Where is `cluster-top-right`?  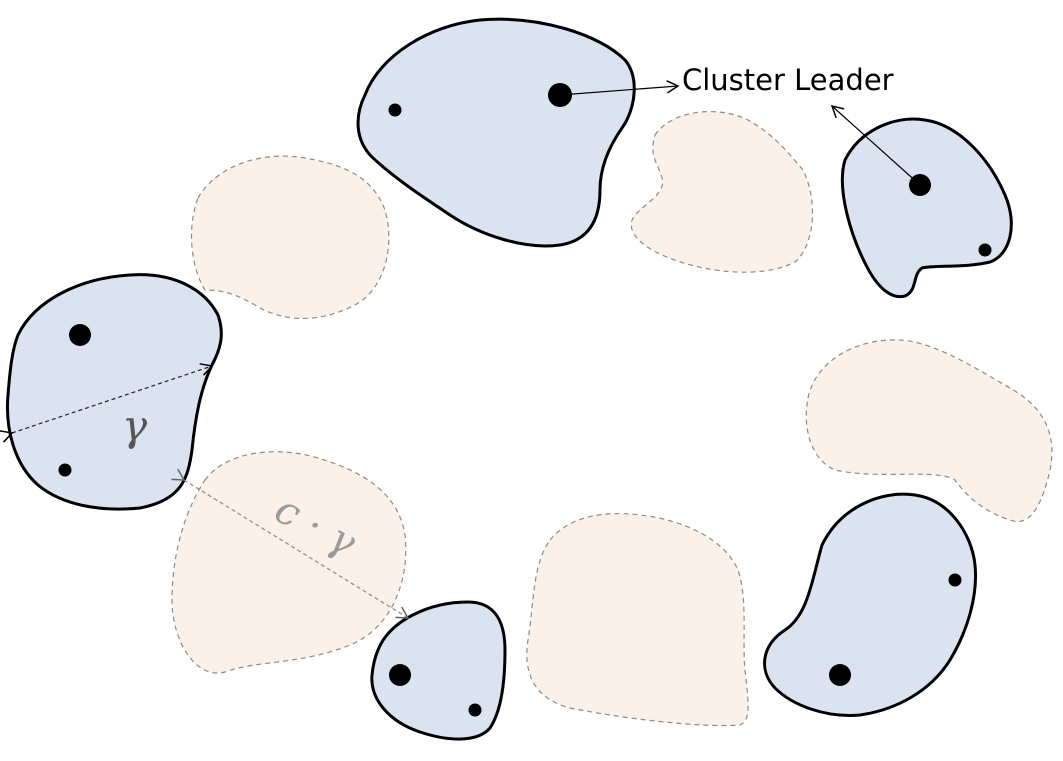
cluster-top-right is located at coordinates (926, 208).